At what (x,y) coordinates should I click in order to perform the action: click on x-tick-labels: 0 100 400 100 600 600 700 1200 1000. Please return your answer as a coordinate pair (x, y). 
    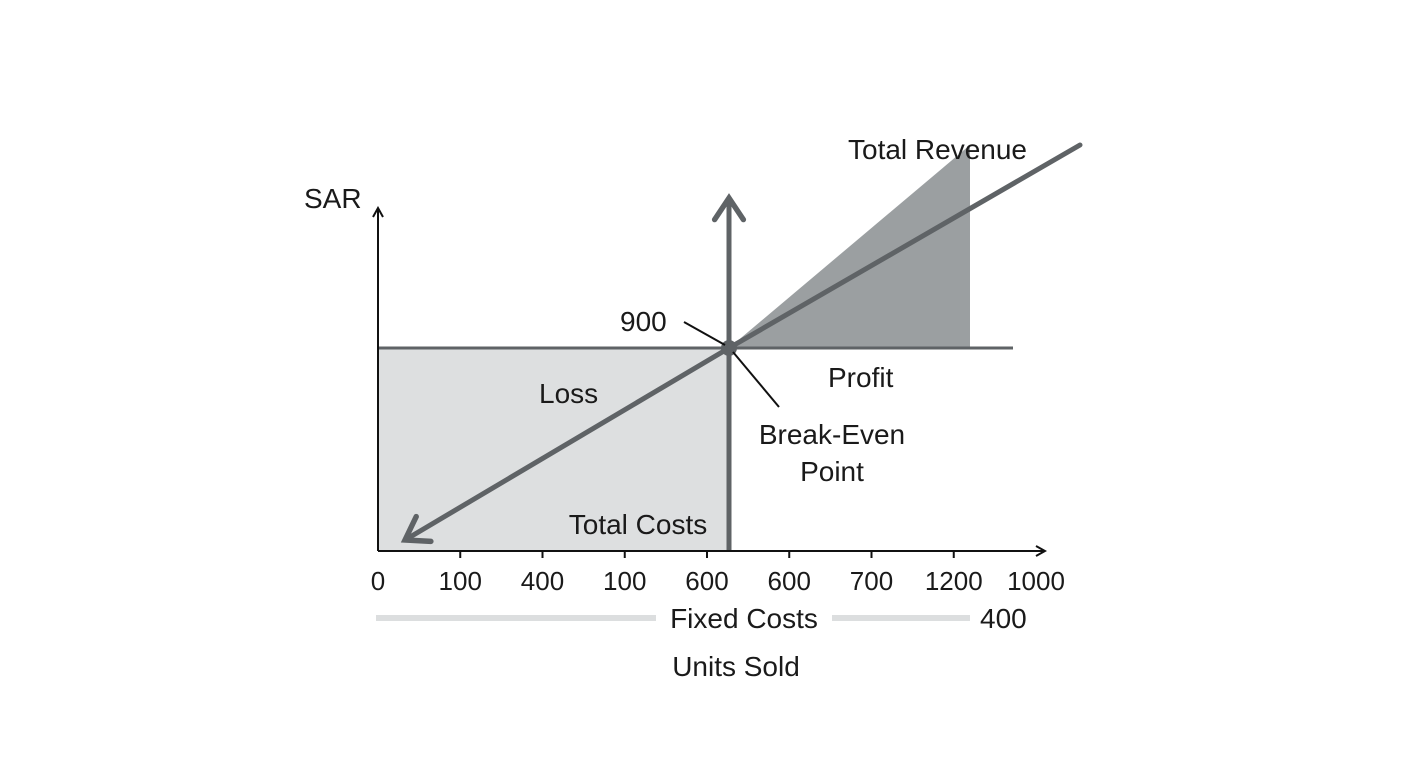
    Looking at the image, I should click on (718, 581).